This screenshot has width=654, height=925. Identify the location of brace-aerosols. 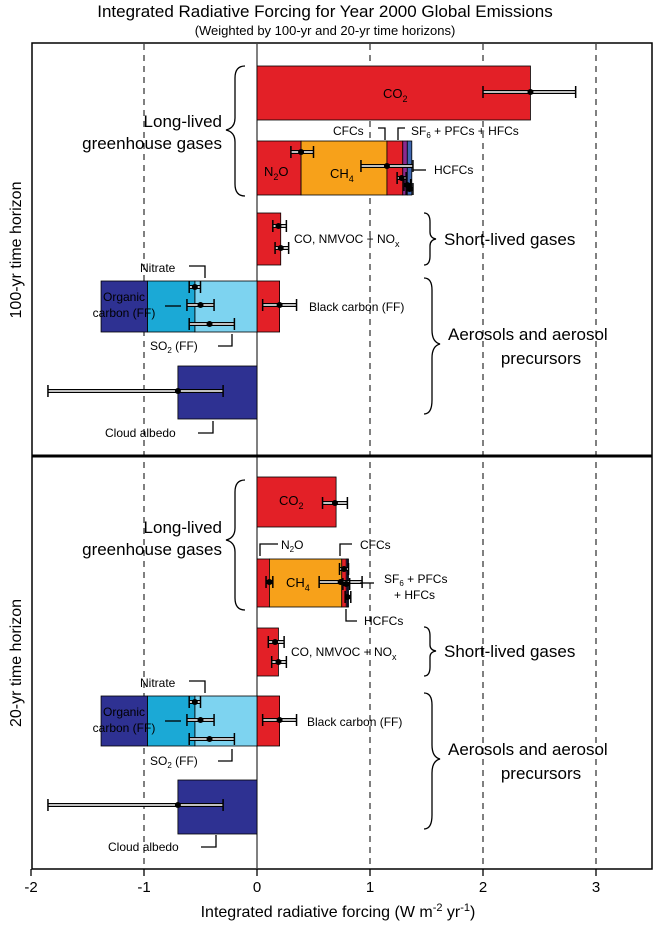
(432, 346).